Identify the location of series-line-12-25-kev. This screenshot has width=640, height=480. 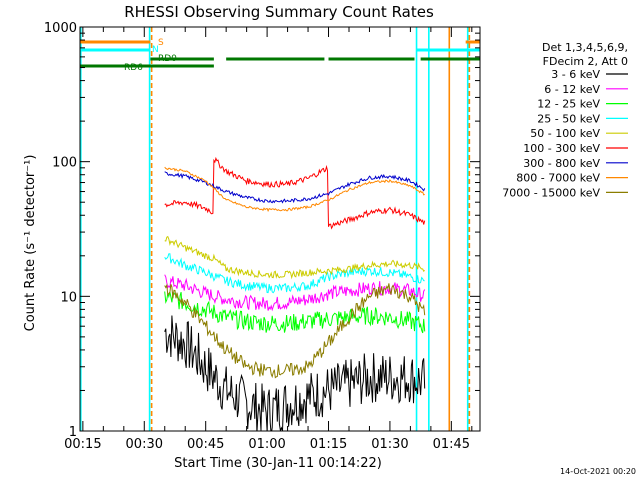
(295, 312).